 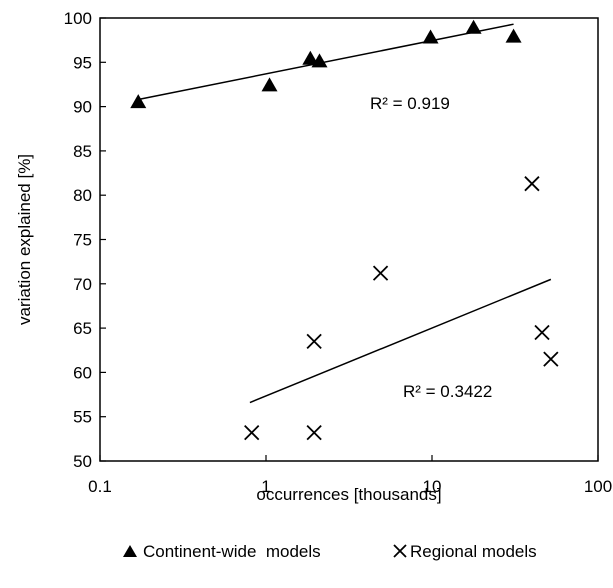 I want to click on x-tick-label: 10, so click(x=432, y=486).